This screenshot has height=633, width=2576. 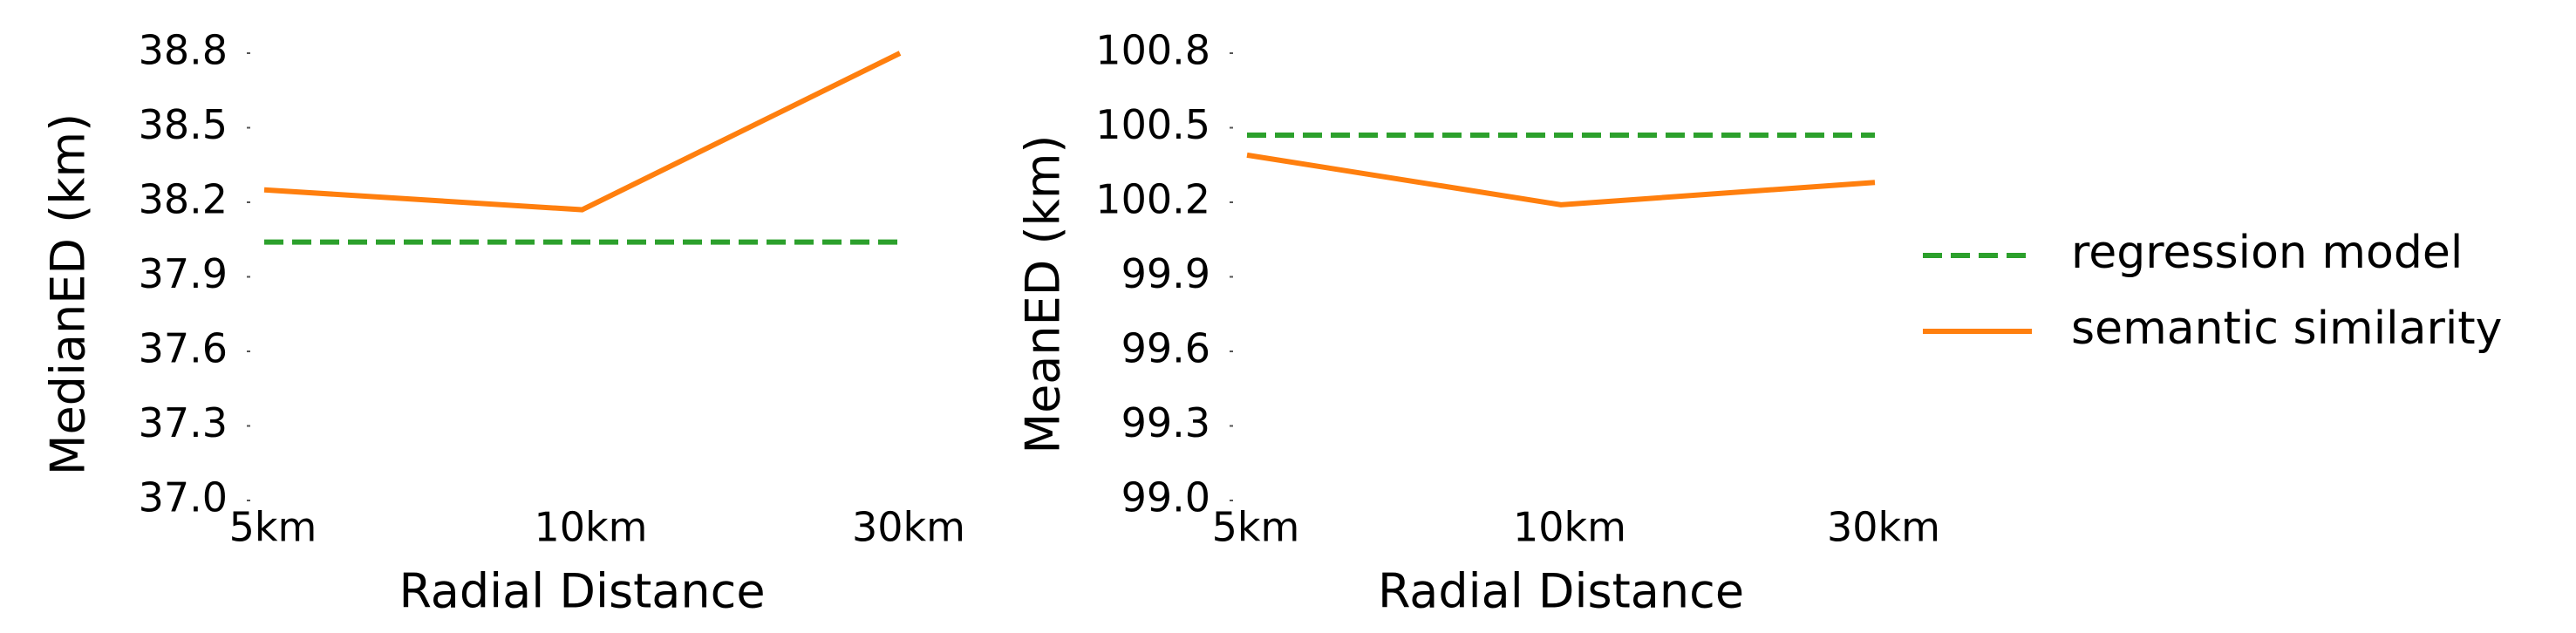 I want to click on y-tick-label: 37.9, so click(x=184, y=273).